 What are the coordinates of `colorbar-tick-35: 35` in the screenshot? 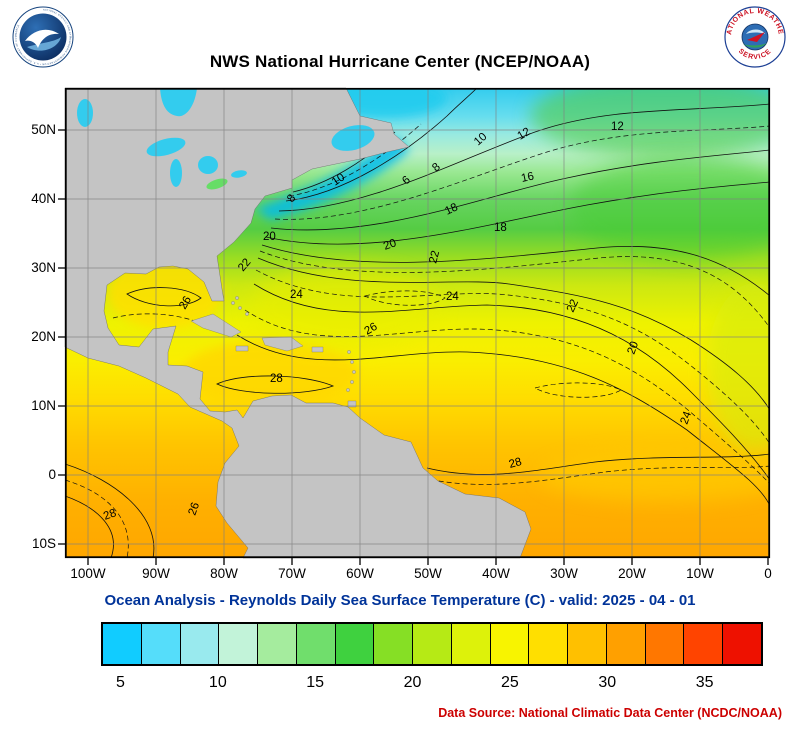 It's located at (704, 682).